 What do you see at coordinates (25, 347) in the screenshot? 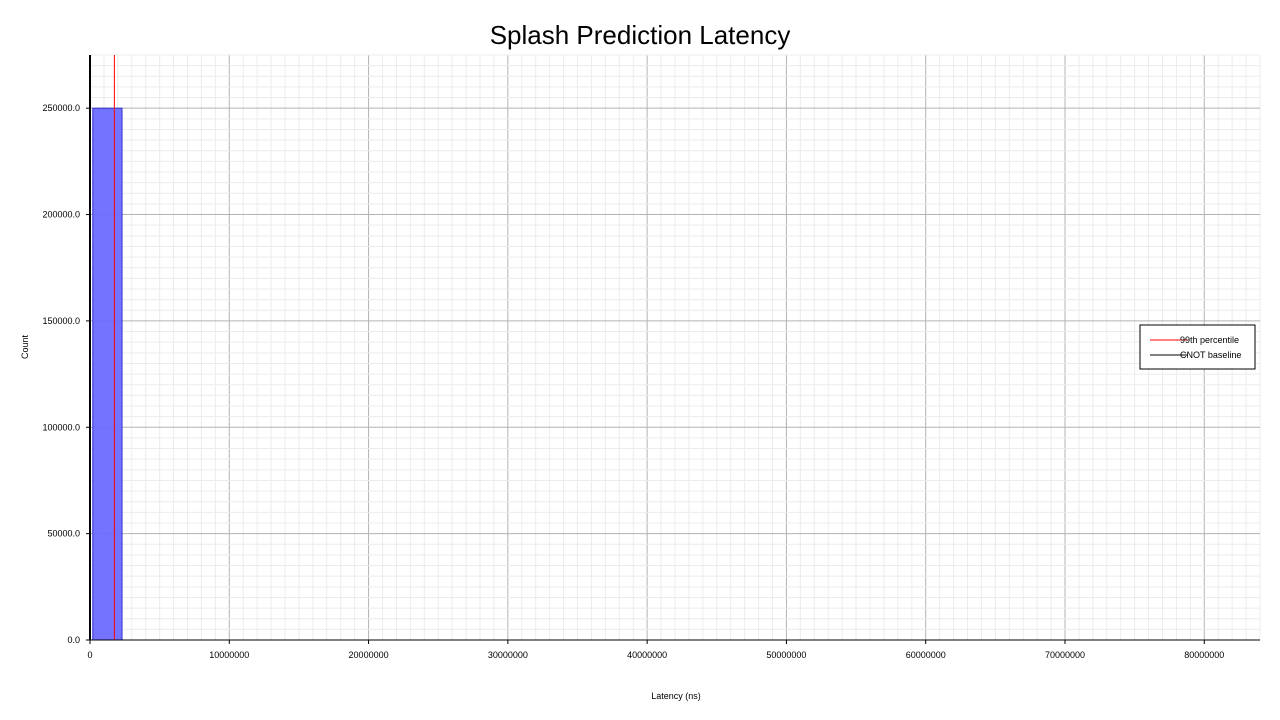
I see `y-axis-label: Count` at bounding box center [25, 347].